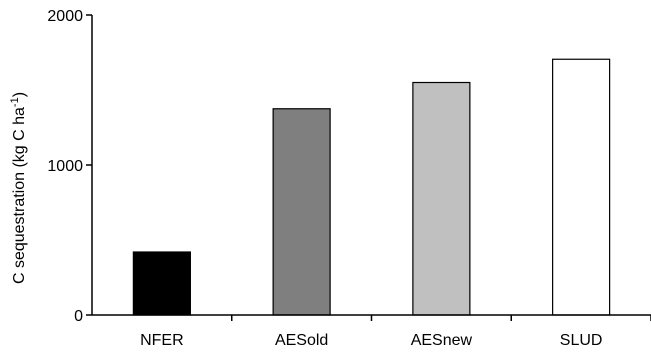  I want to click on y-axis-title: C sequestration (kg C ha-1), so click(18, 188).